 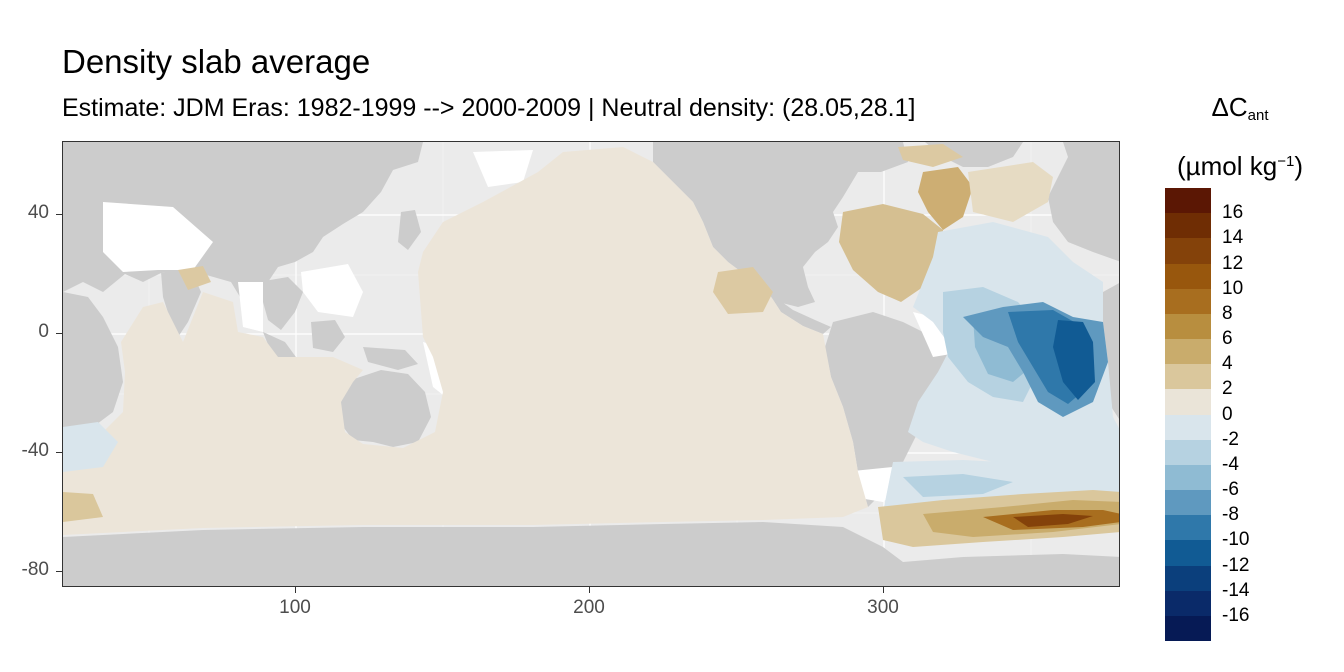 I want to click on legend-label: 14, so click(x=1233, y=238).